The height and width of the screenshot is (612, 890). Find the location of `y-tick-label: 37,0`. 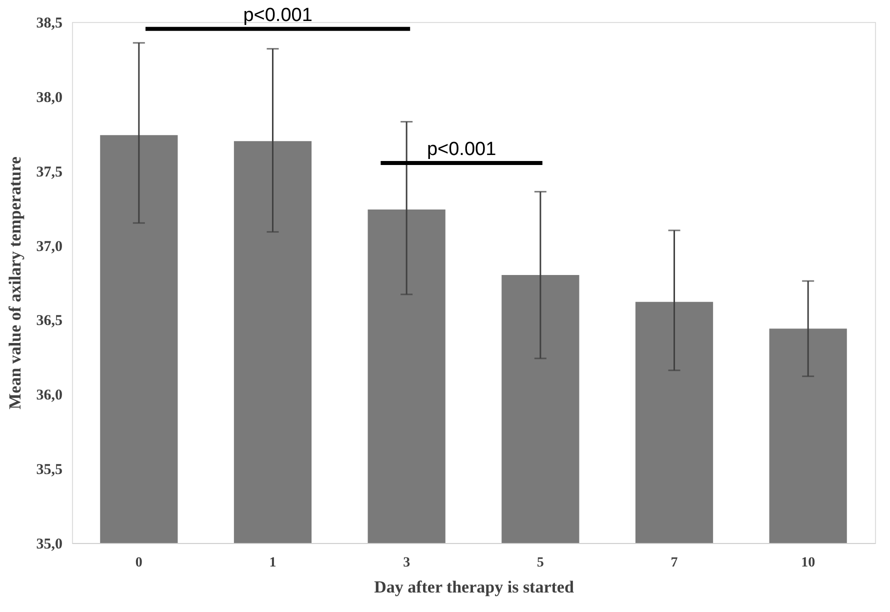

y-tick-label: 37,0 is located at coordinates (49, 246).